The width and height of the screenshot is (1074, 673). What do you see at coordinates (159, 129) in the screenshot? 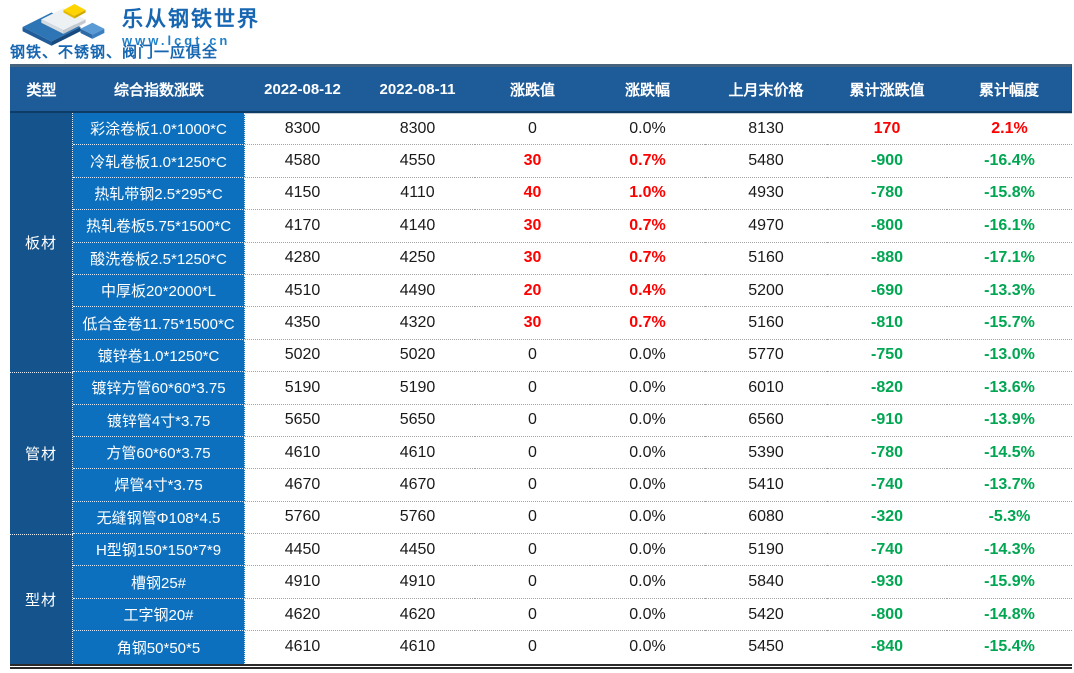
I see `product-name: 彩涂卷板1.0*1000*C` at bounding box center [159, 129].